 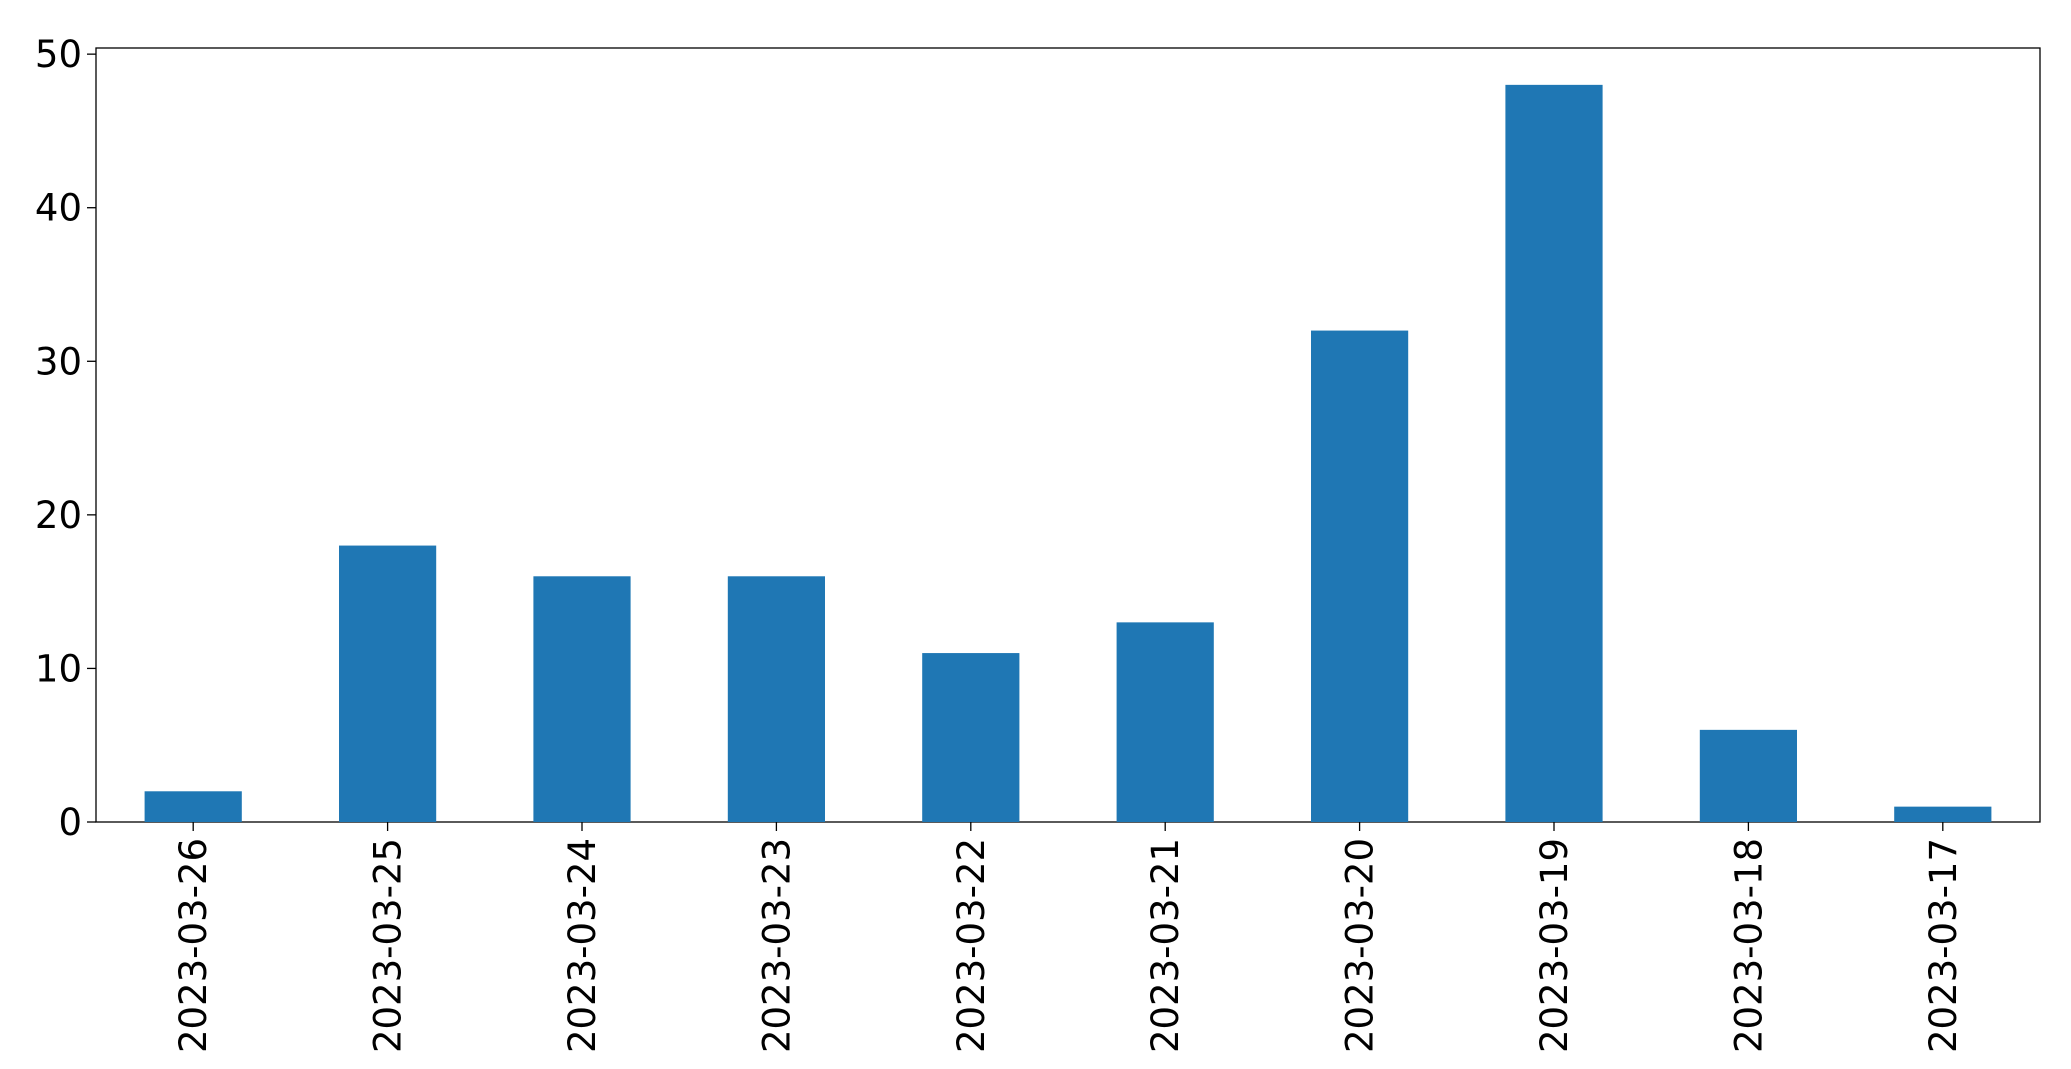 I want to click on y-tick-label: 20, so click(x=58, y=515).